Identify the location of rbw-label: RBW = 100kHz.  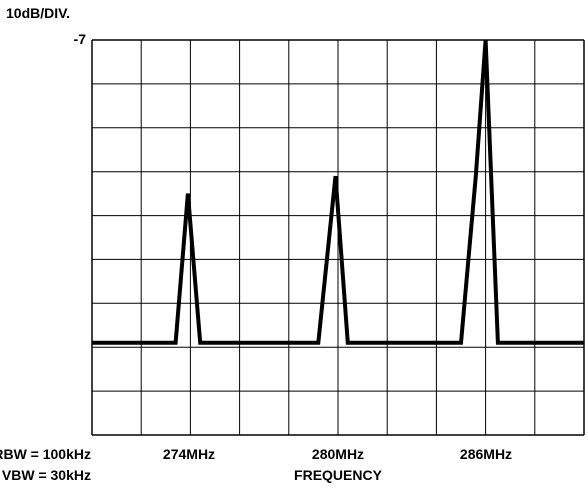
(45, 454).